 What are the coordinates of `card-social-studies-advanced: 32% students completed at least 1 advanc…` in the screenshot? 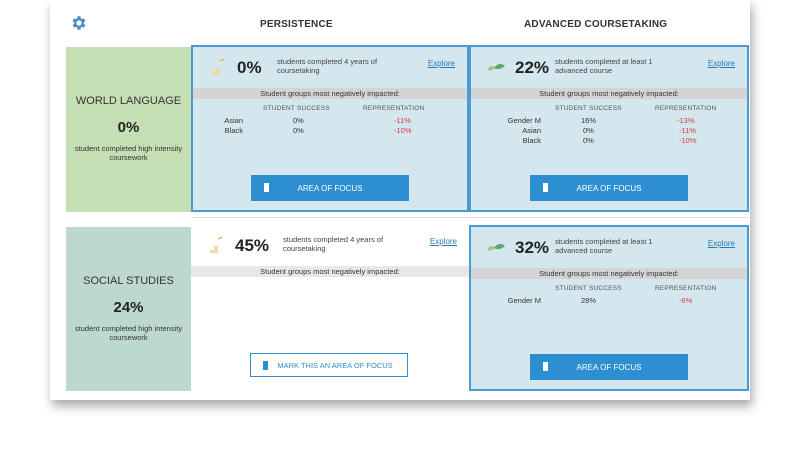 It's located at (609, 308).